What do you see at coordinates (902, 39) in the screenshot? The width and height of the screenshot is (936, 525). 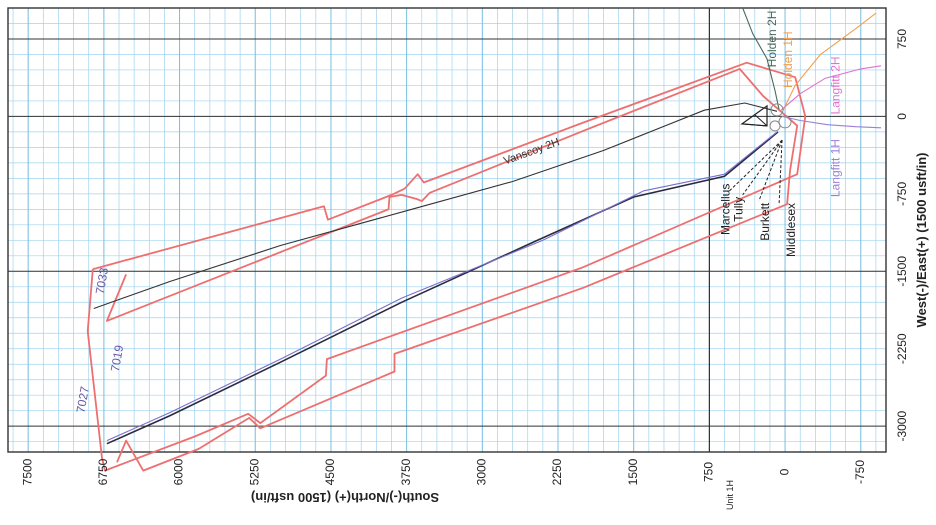 I see `y-tick-label: 750` at bounding box center [902, 39].